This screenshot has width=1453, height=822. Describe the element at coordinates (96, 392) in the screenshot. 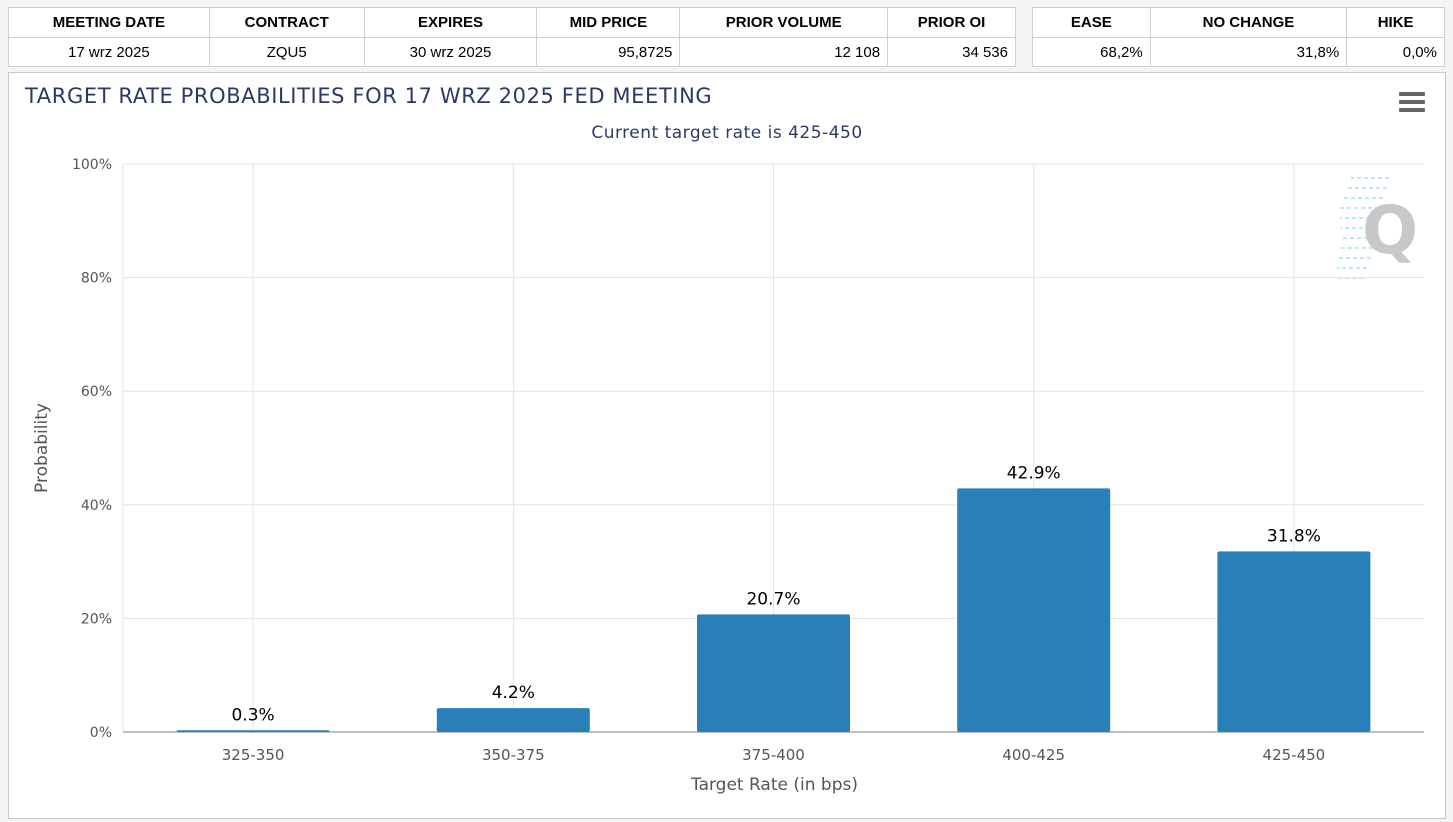

I see `y-tick-label: 60%` at that location.